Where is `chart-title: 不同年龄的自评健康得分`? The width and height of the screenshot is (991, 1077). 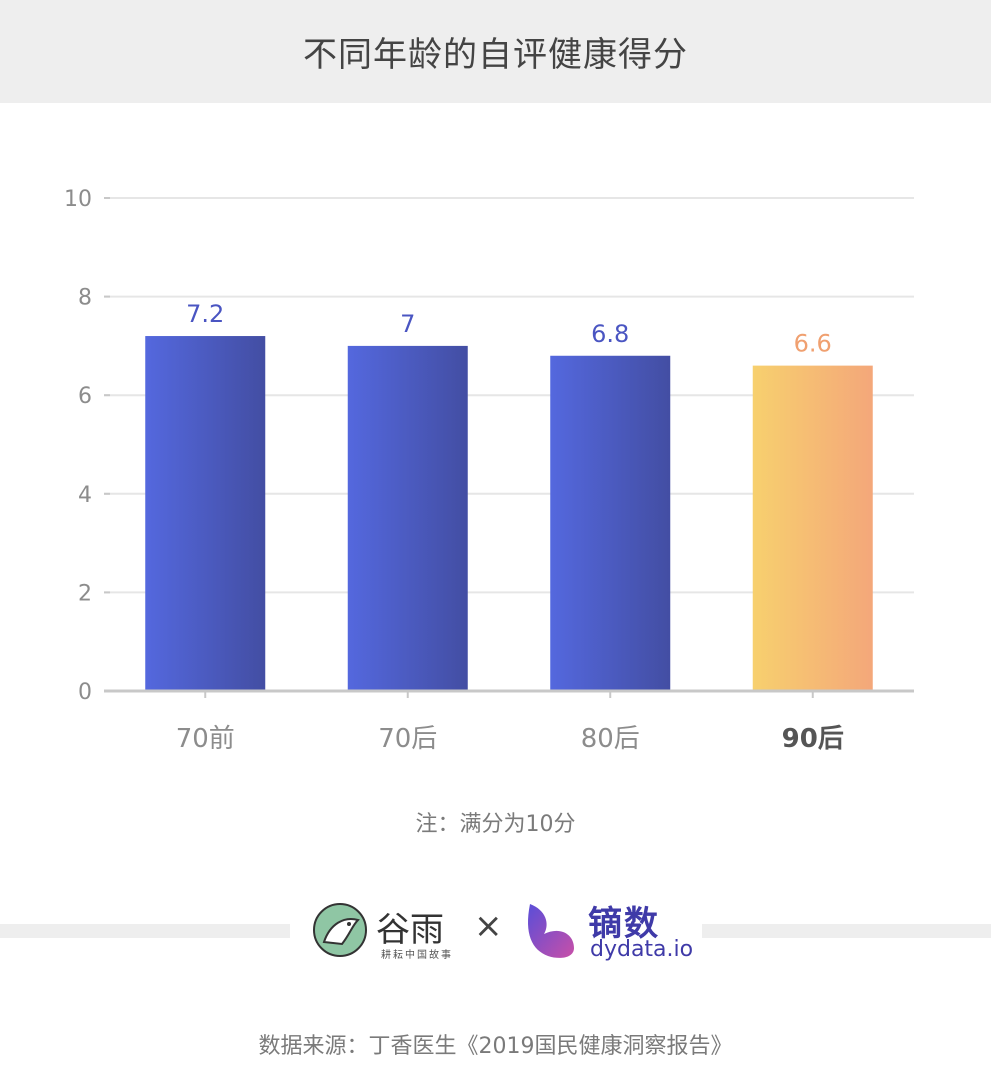 chart-title: 不同年龄的自评健康得分 is located at coordinates (495, 55).